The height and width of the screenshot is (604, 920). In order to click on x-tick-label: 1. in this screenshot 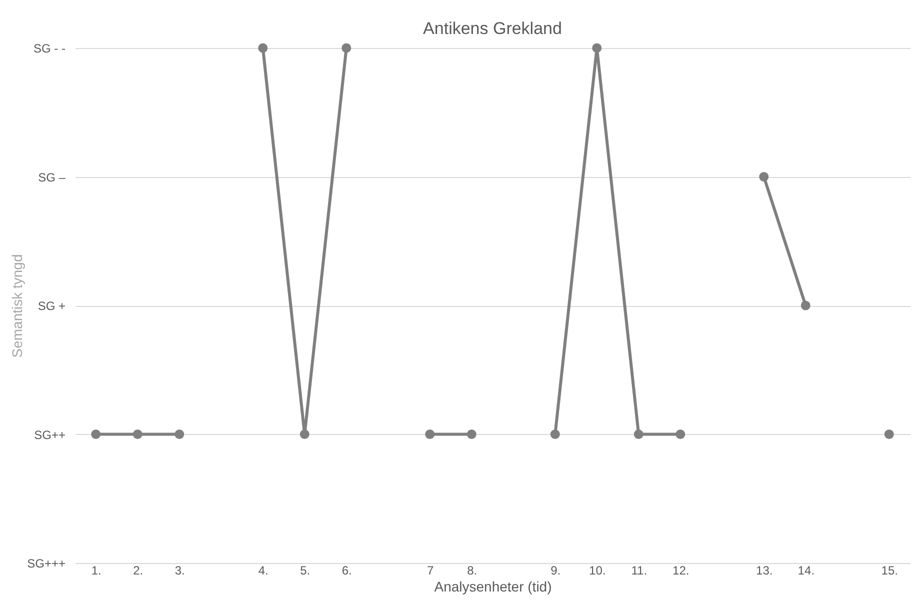, I will do `click(96, 571)`.